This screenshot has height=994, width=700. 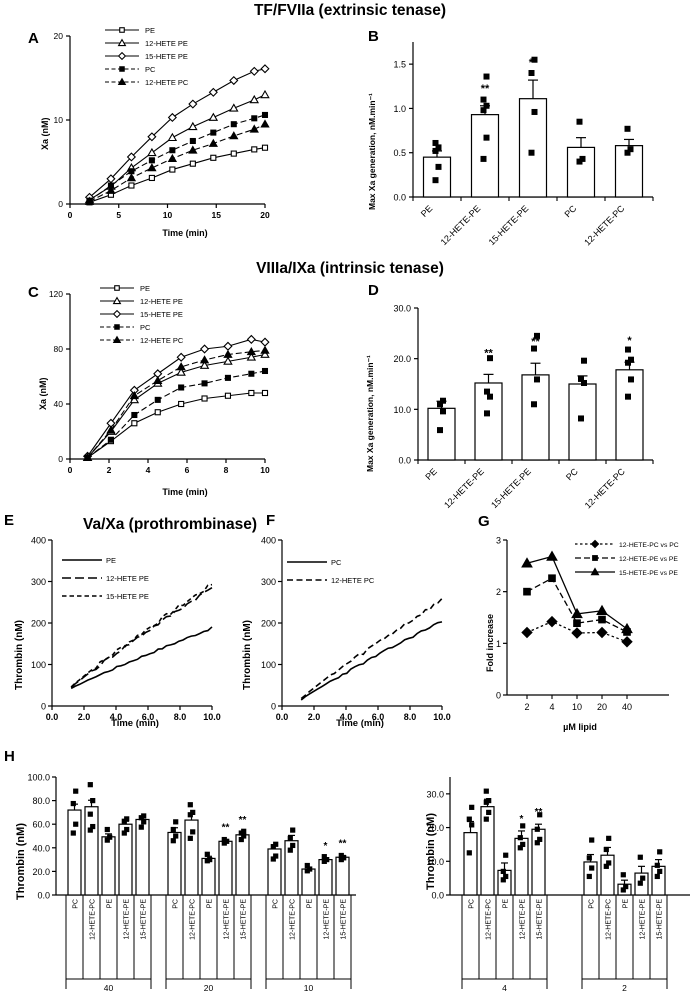 I want to click on y-tick-label: 3, so click(x=498, y=541).